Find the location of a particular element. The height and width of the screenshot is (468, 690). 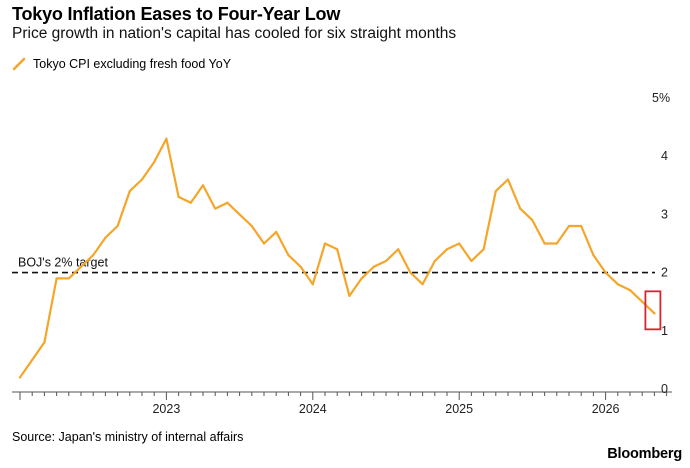

y-tick-label-0: 0 is located at coordinates (664, 389).